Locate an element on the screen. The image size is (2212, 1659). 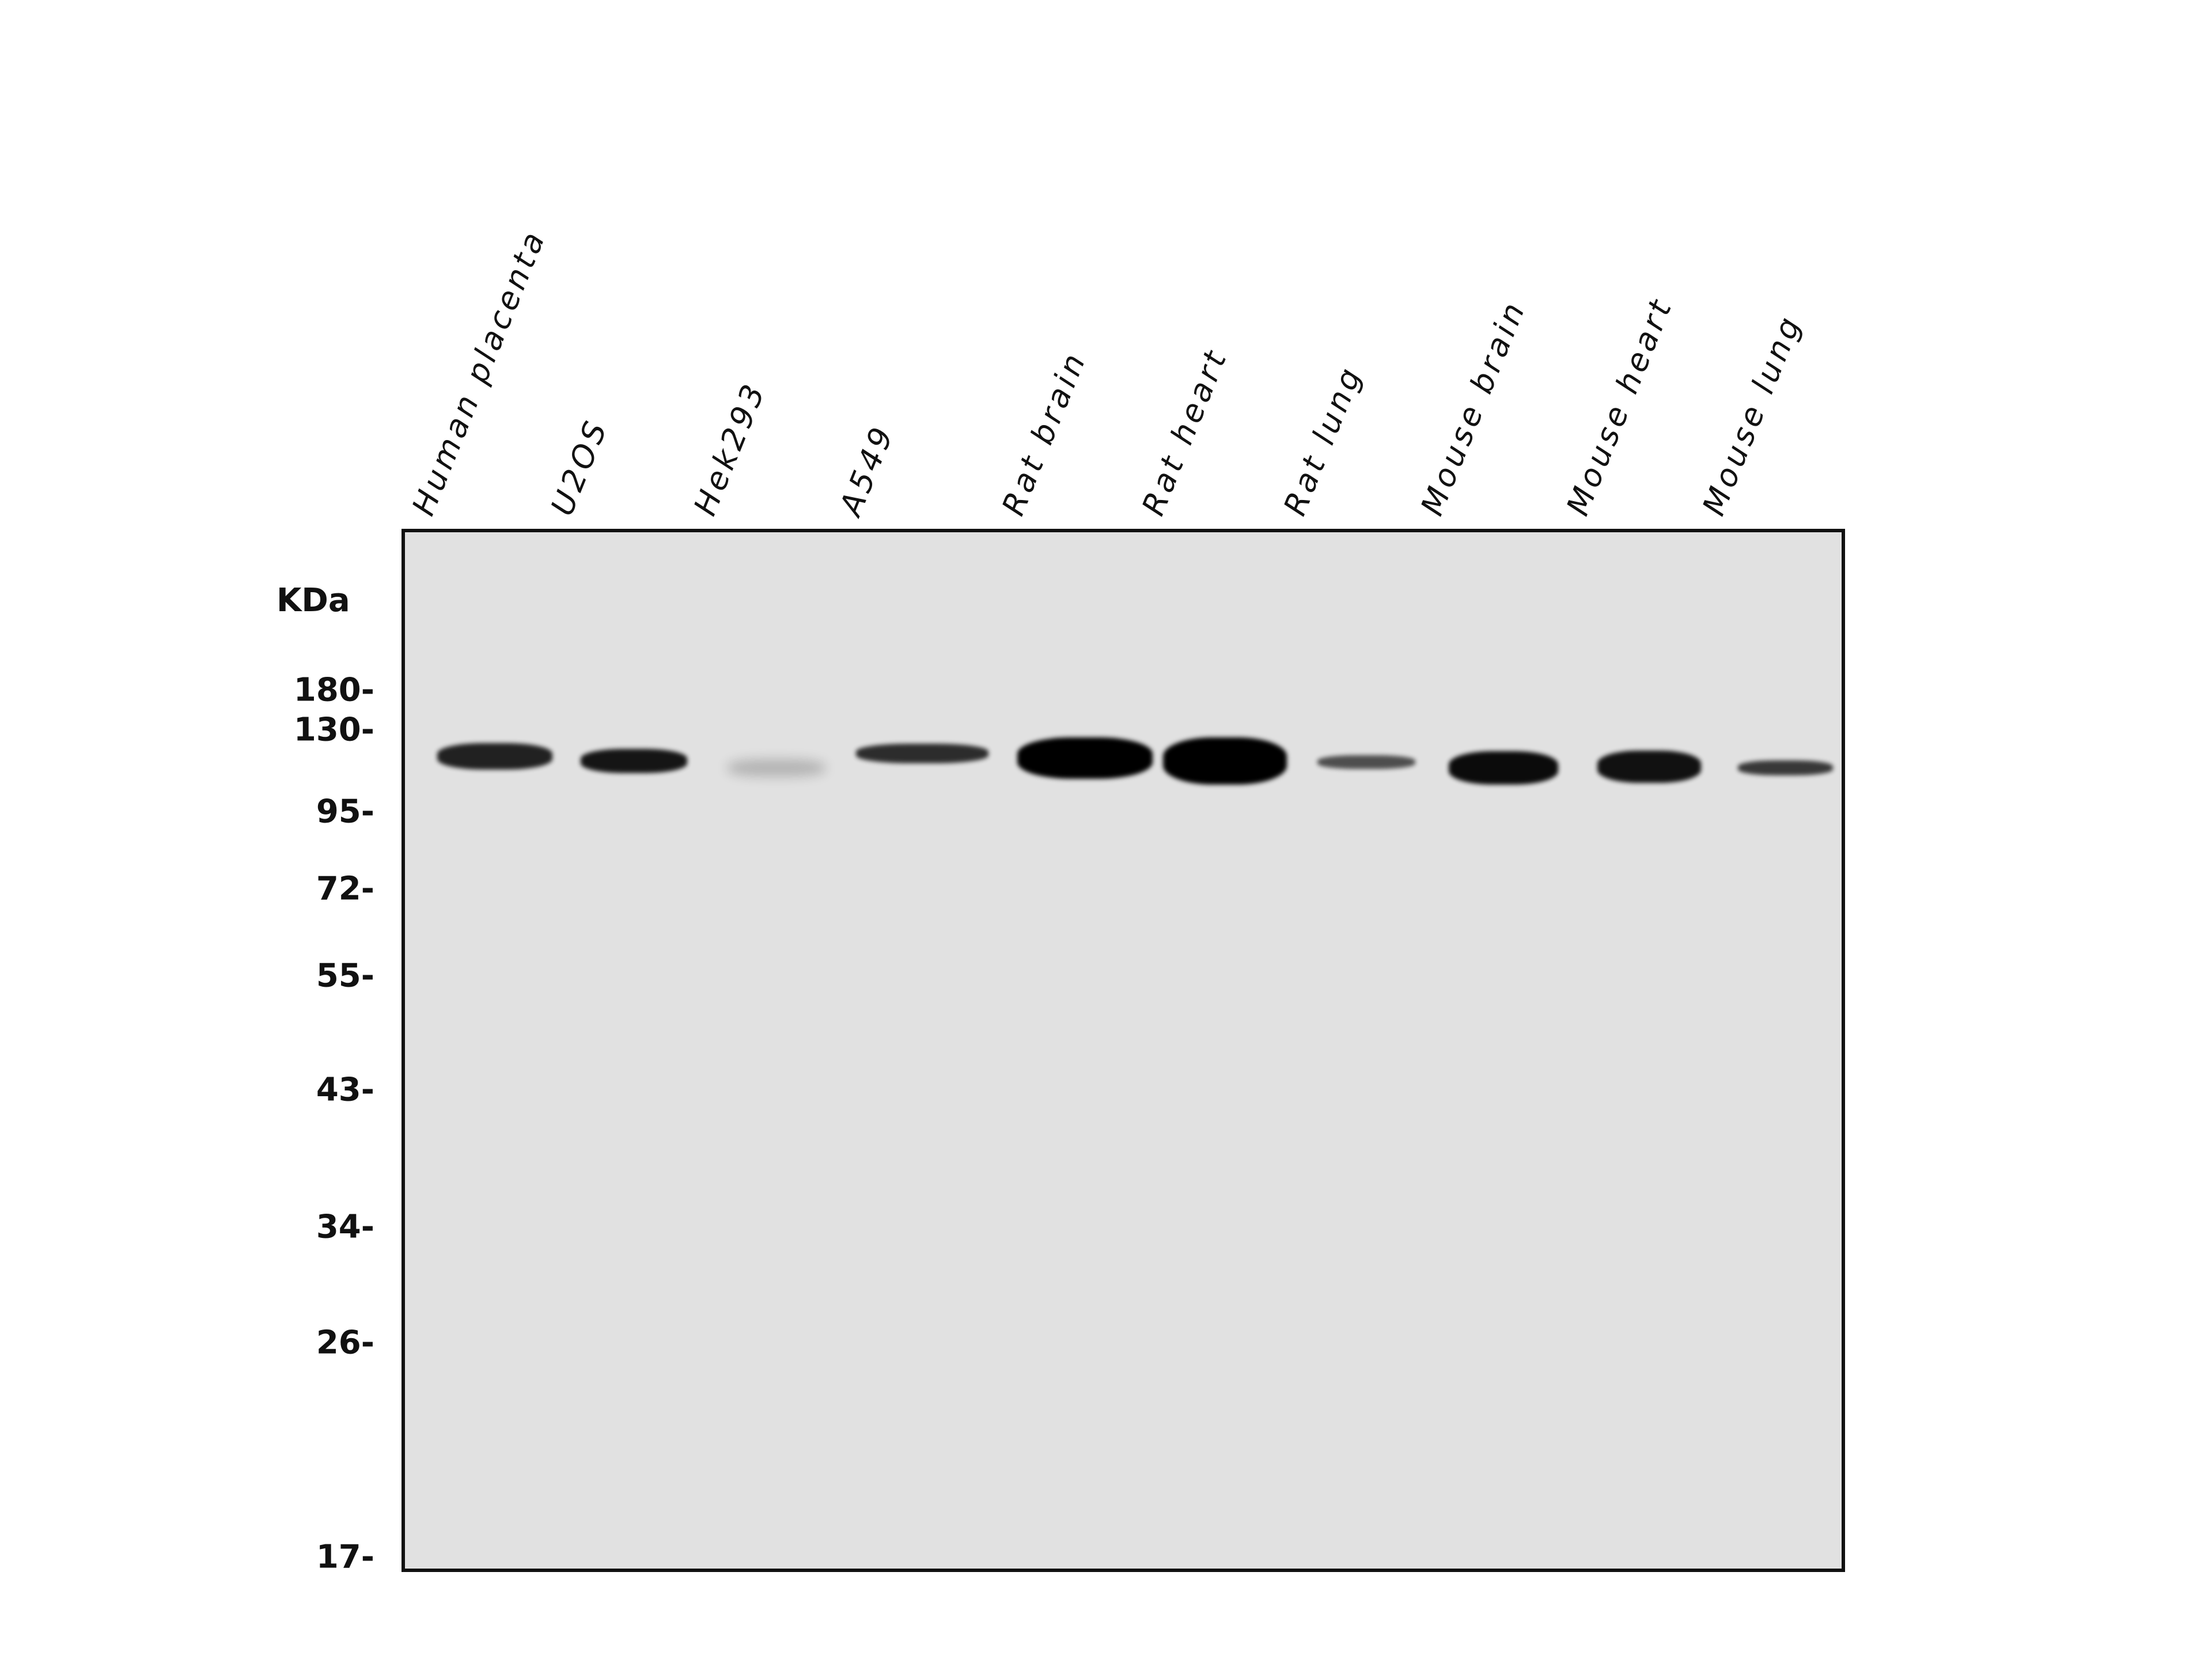
mw-marker: 72- is located at coordinates (345, 889).